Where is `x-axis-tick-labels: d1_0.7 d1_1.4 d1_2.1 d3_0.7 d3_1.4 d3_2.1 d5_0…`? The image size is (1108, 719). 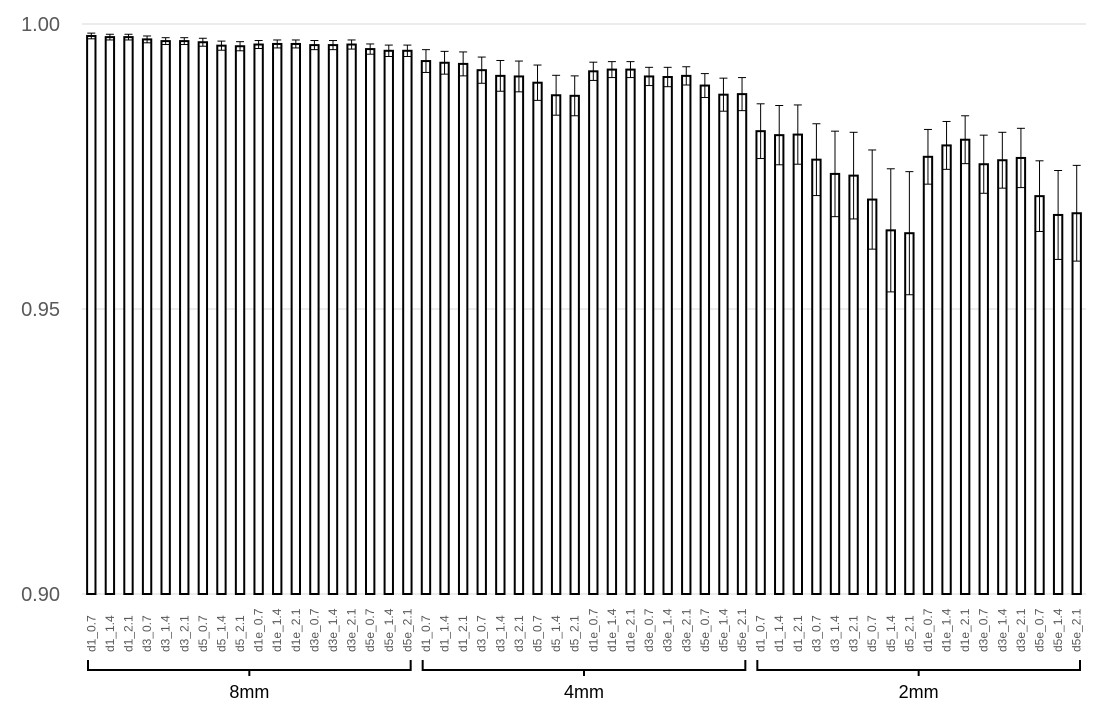
x-axis-tick-labels: d1_0.7 d1_1.4 d1_2.1 d3_0.7 d3_1.4 d3_2.1 d5_0… is located at coordinates (583, 630).